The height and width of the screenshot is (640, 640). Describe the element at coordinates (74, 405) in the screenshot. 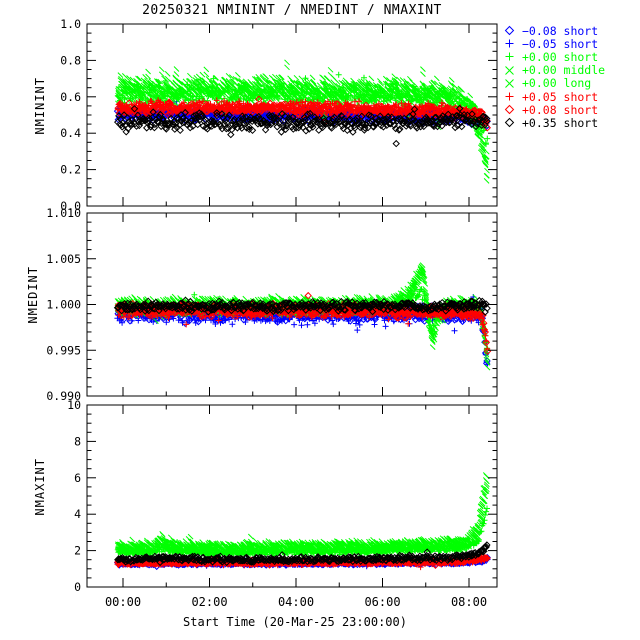

I see `y-tick-label: 10` at that location.